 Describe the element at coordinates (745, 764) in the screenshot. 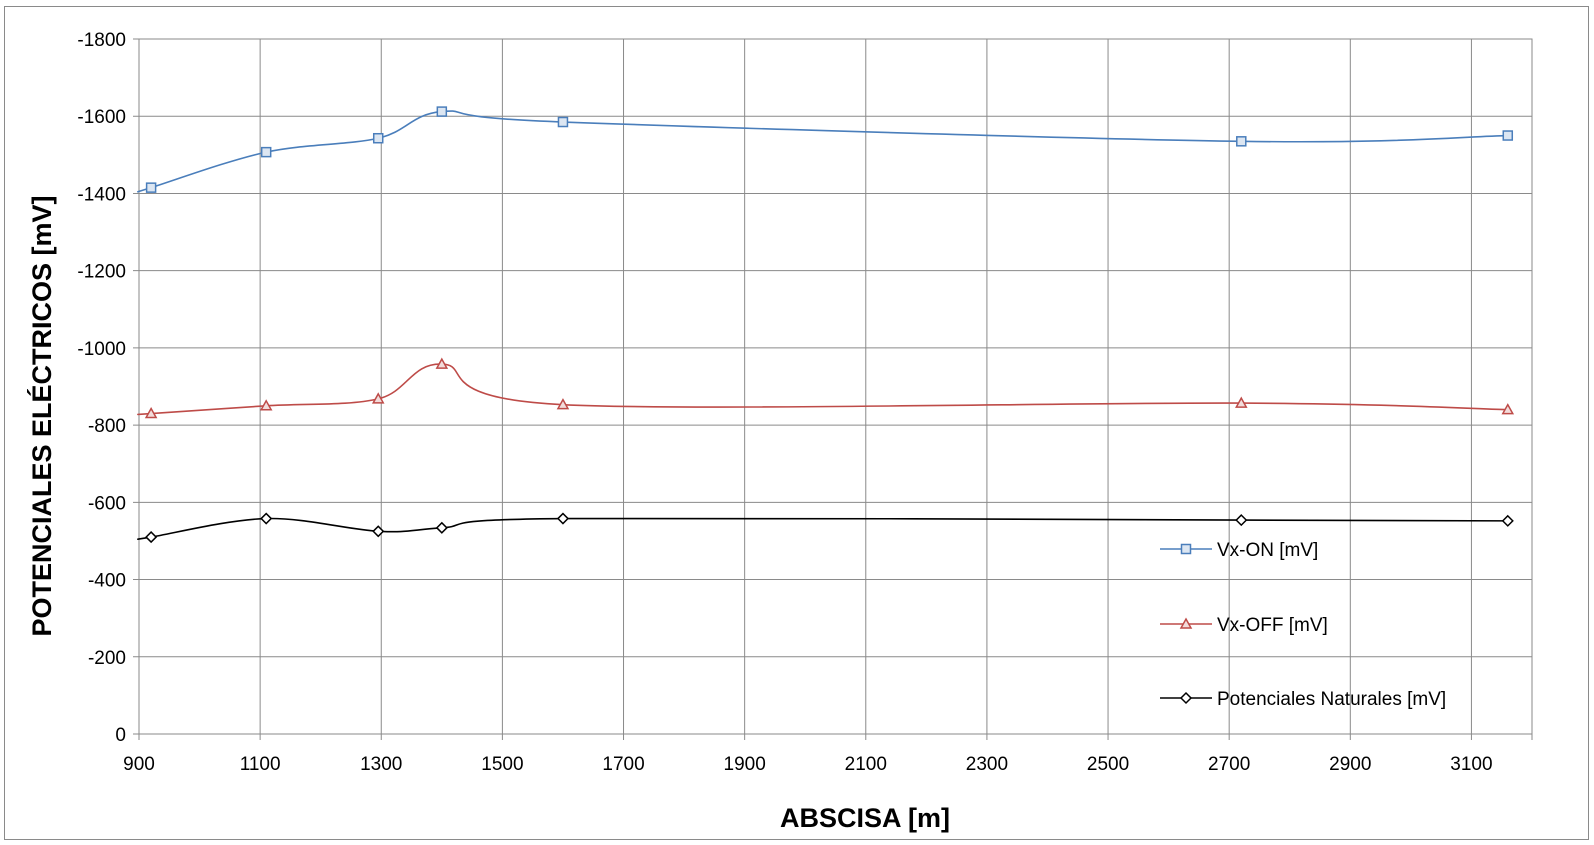

I see `x-tick-label: 1900` at that location.